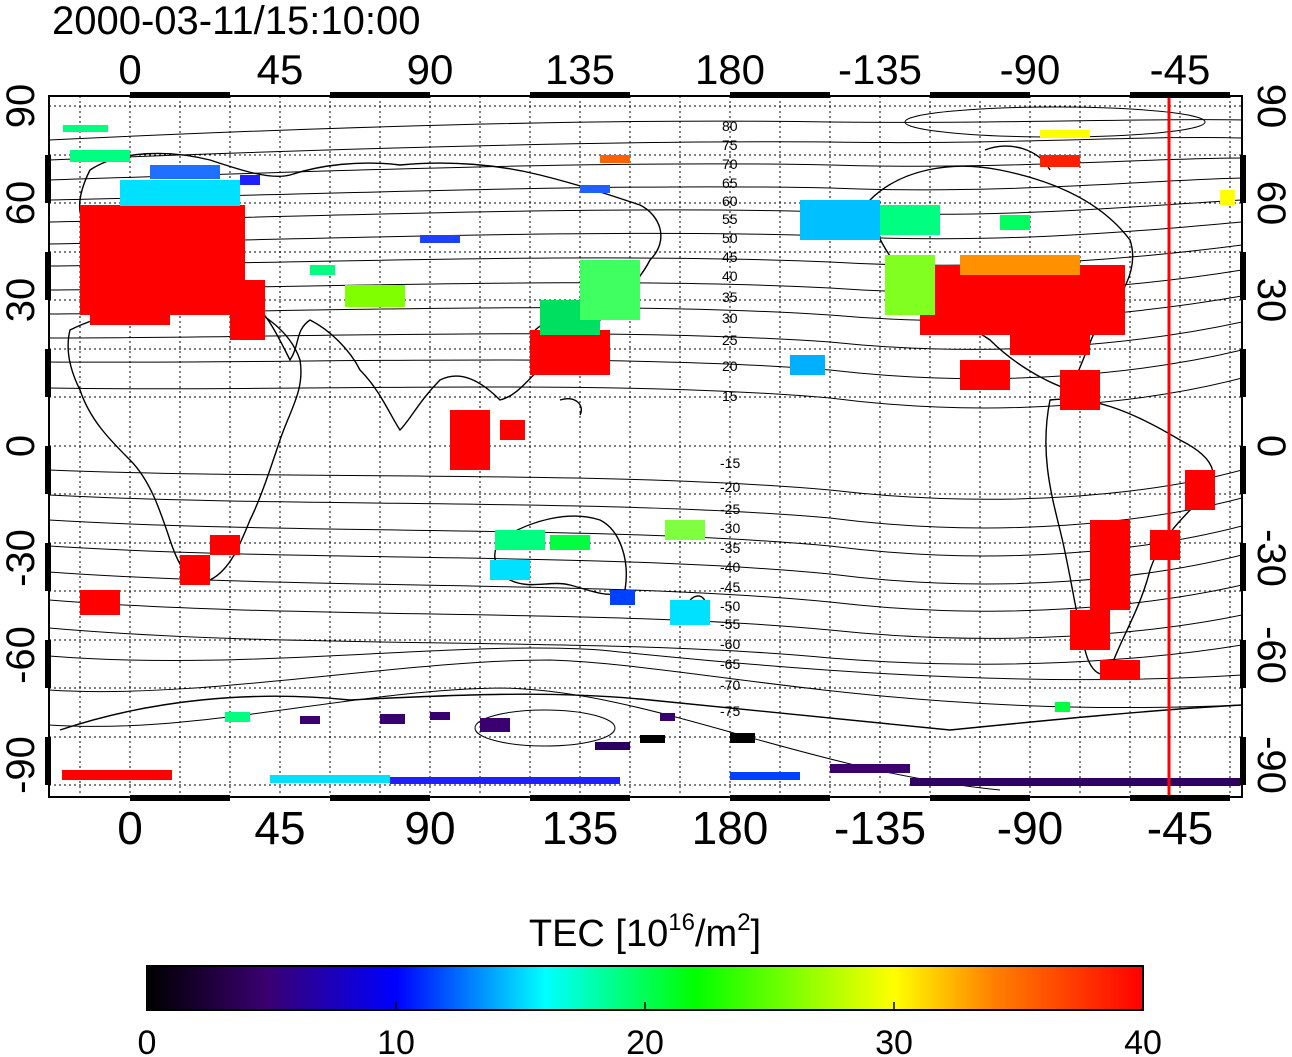 Image resolution: width=1292 pixels, height=1057 pixels. I want to click on contour-label: -30, so click(730, 528).